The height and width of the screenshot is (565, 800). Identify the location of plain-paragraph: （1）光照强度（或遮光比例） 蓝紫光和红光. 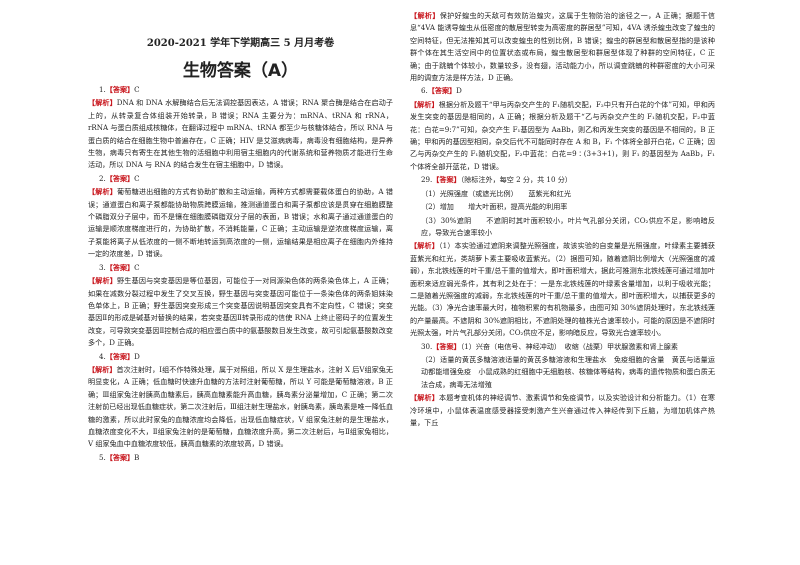
(562, 194).